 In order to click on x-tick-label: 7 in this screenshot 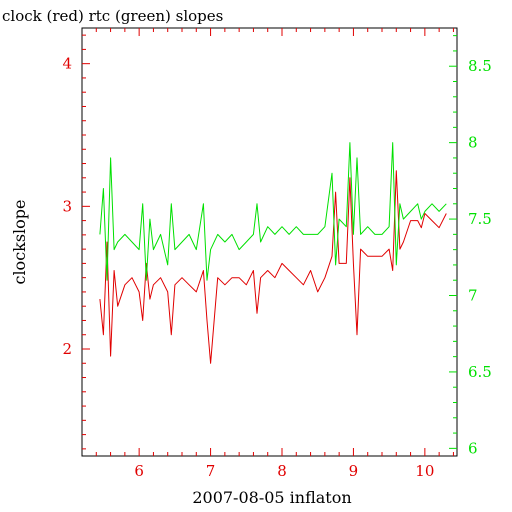, I will do `click(211, 471)`.